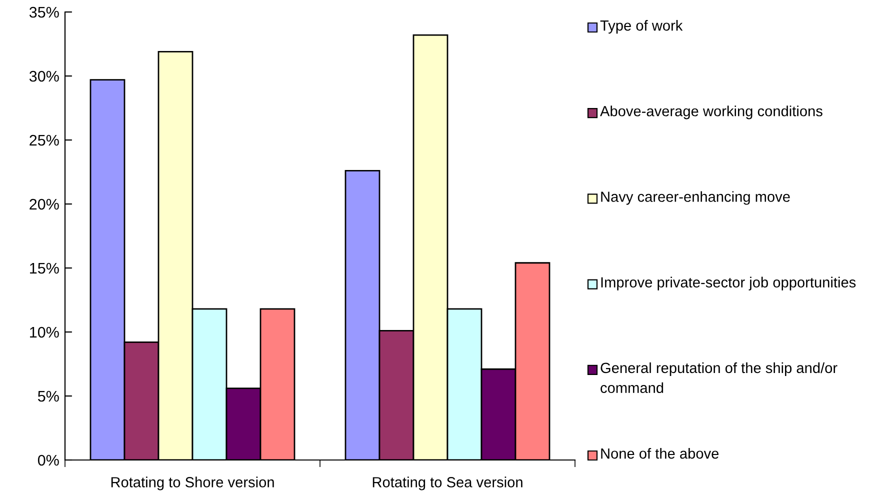  Describe the element at coordinates (641, 27) in the screenshot. I see `legend-label: Type of work` at that location.